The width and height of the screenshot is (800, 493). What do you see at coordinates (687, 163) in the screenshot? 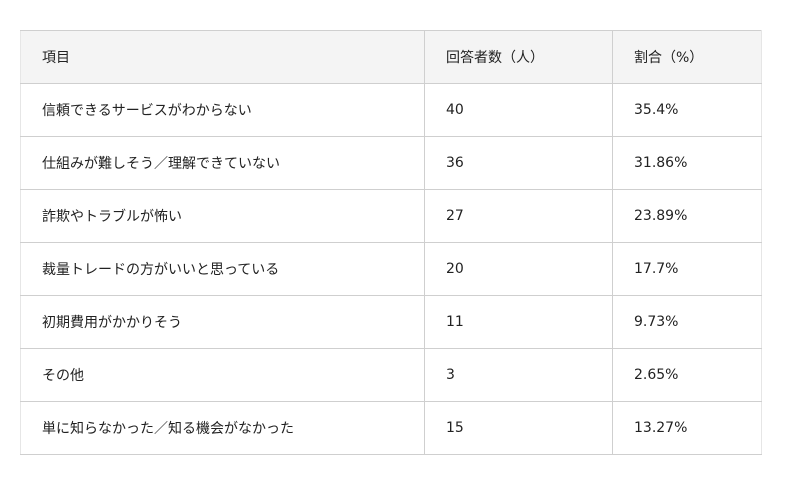
I see `cell-percentage: 31.86%` at bounding box center [687, 163].